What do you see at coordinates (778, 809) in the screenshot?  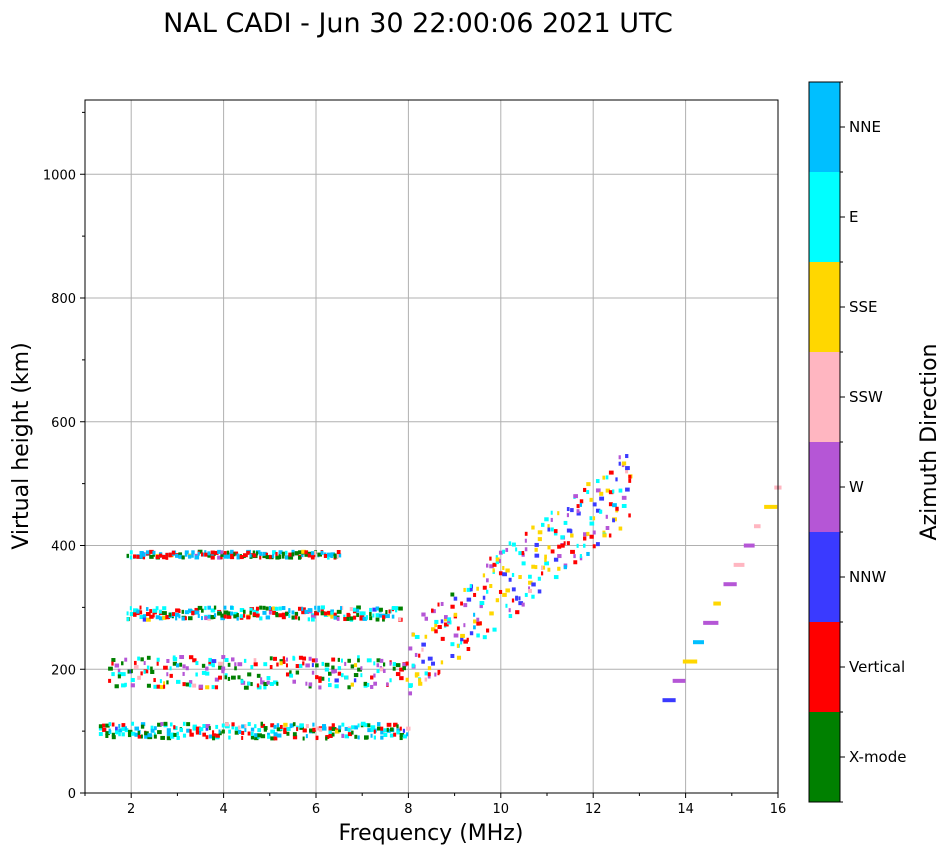 I see `x-tick-label: 16` at bounding box center [778, 809].